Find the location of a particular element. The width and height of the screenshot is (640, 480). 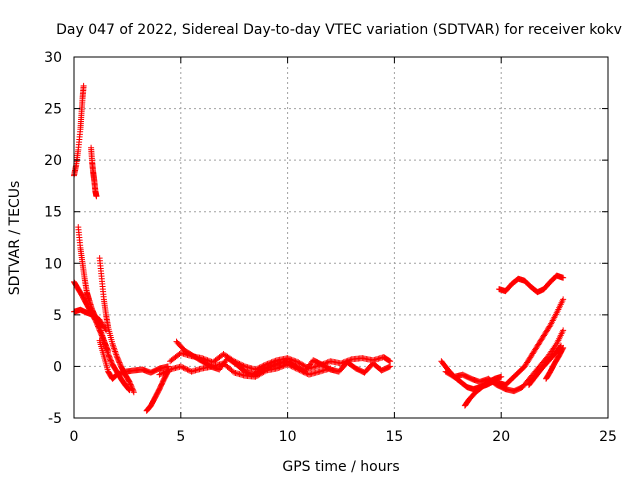

x-tick-label: 15 is located at coordinates (394, 437).